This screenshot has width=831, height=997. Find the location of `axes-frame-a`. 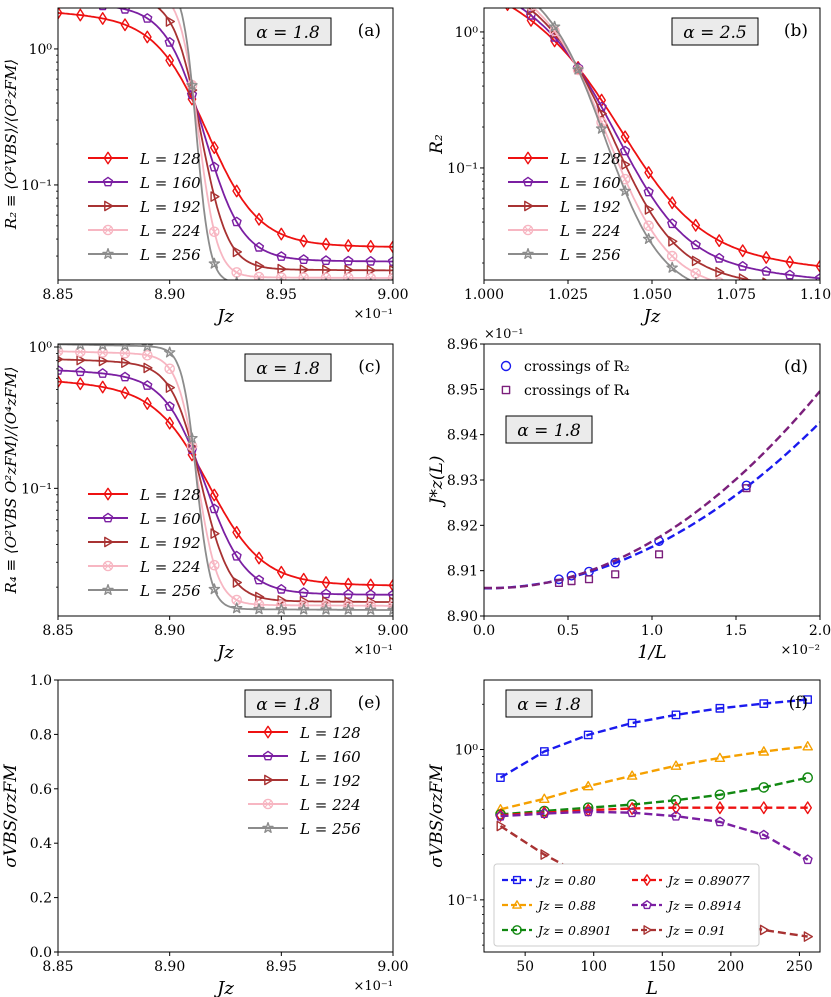

axes-frame-a is located at coordinates (225, 144).